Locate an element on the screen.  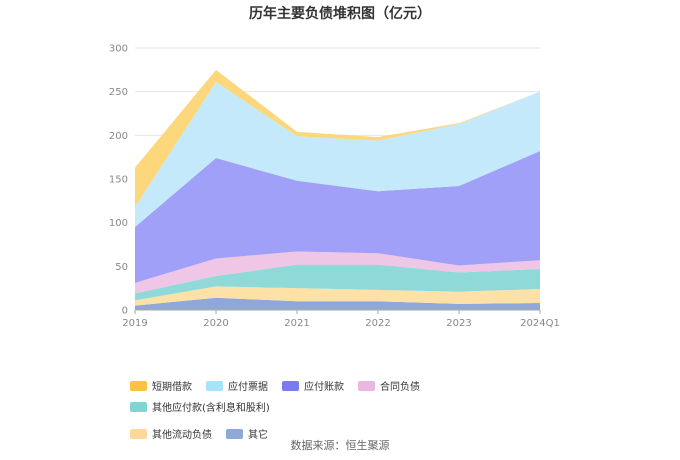
legend-label: 短期借款 is located at coordinates (172, 387).